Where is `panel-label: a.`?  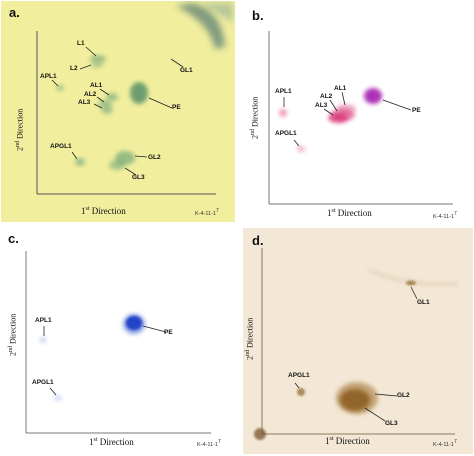
panel-label: a. is located at coordinates (14, 12).